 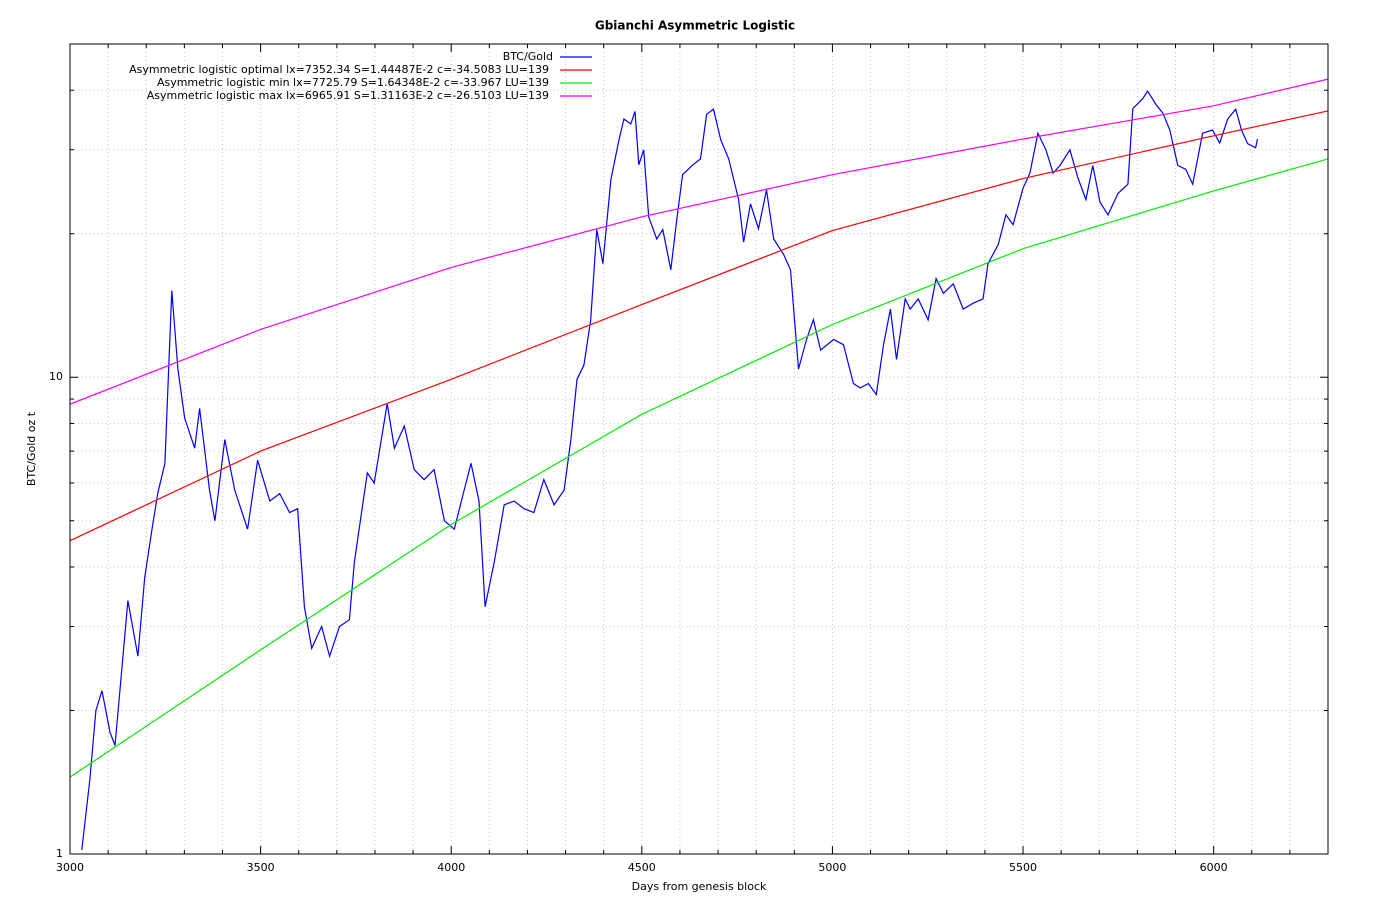 What do you see at coordinates (451, 867) in the screenshot?
I see `x-tick-label: 4000` at bounding box center [451, 867].